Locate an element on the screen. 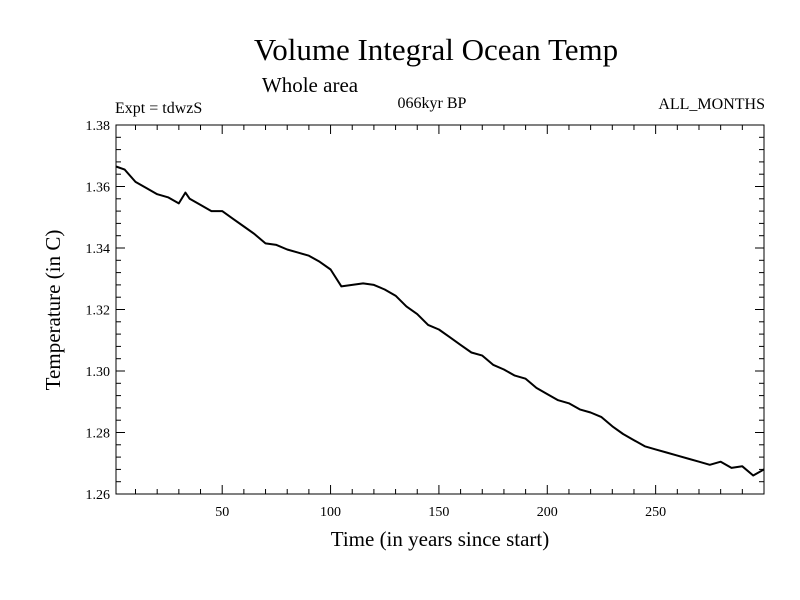 Image resolution: width=800 pixels, height=600 pixels. x-tick-label: 50 is located at coordinates (222, 512).